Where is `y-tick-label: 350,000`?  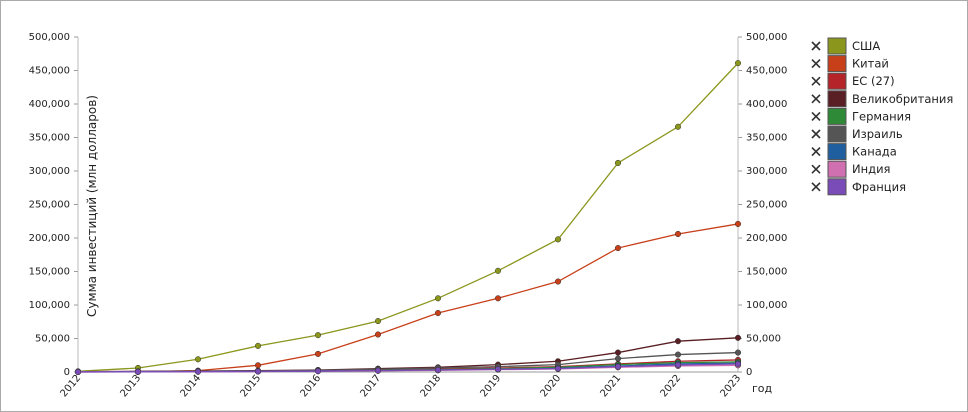 y-tick-label: 350,000 is located at coordinates (49, 138).